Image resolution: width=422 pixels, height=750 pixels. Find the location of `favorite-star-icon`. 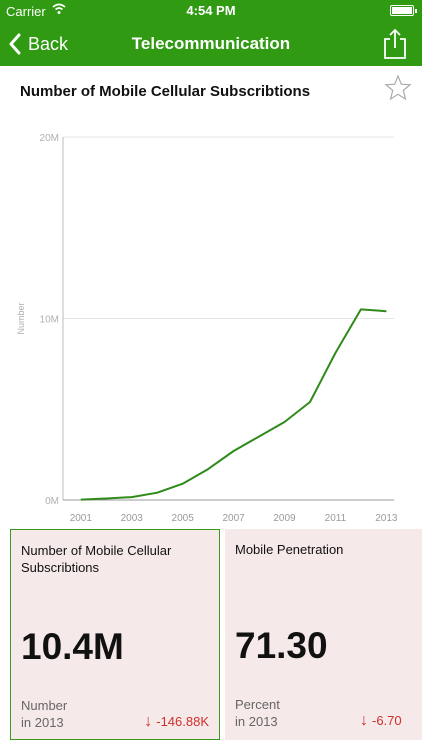

favorite-star-icon is located at coordinates (398, 88).